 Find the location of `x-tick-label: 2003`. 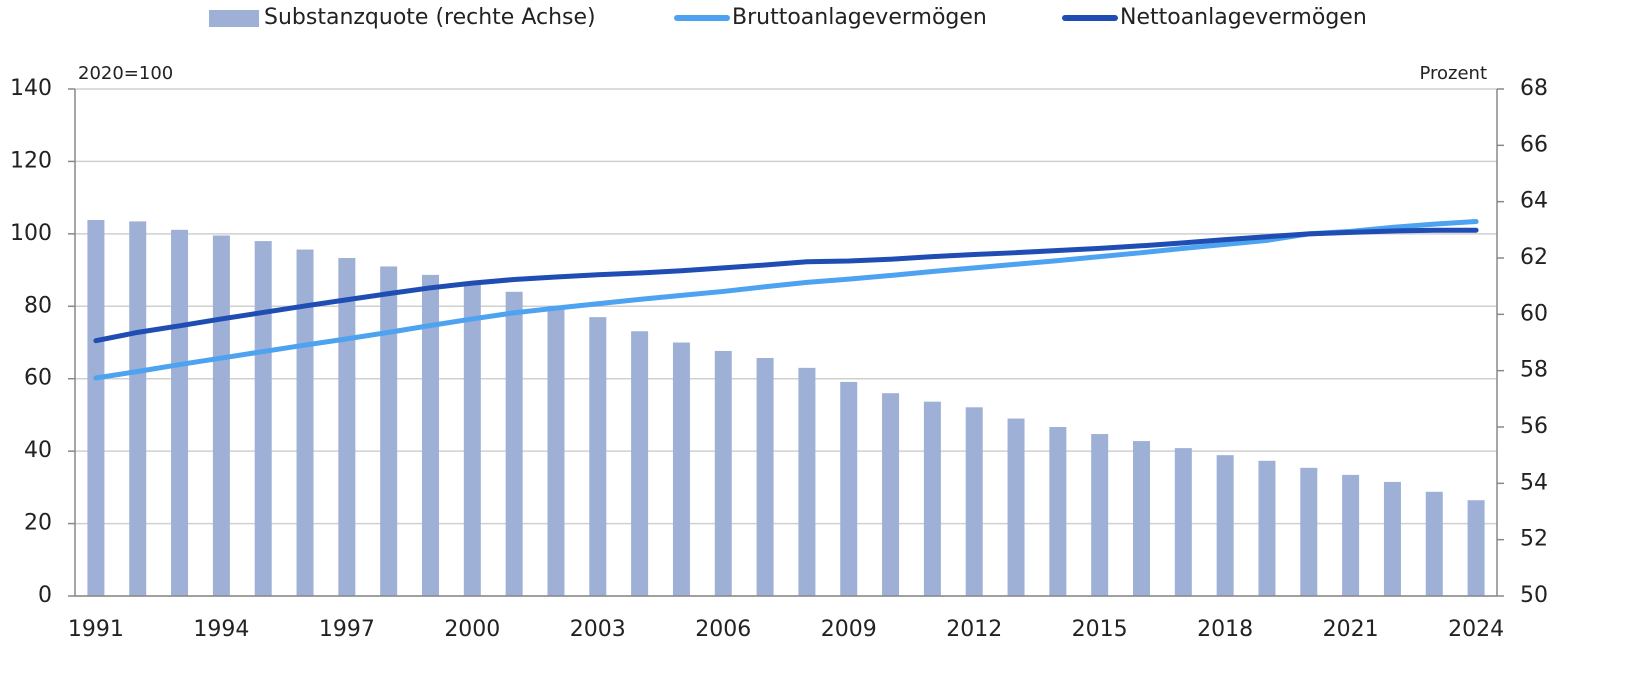

x-tick-label: 2003 is located at coordinates (598, 629).